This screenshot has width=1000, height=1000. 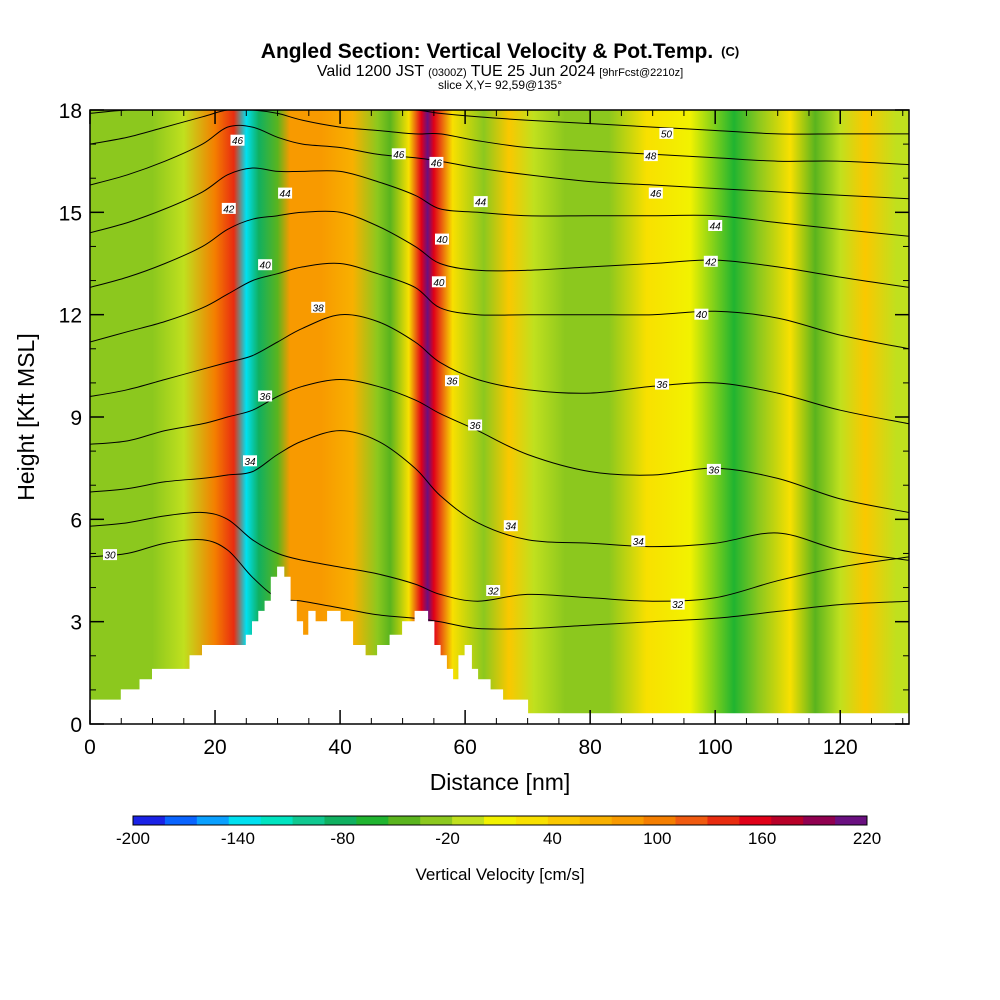 I want to click on contour-label-text: 30, so click(x=110, y=556).